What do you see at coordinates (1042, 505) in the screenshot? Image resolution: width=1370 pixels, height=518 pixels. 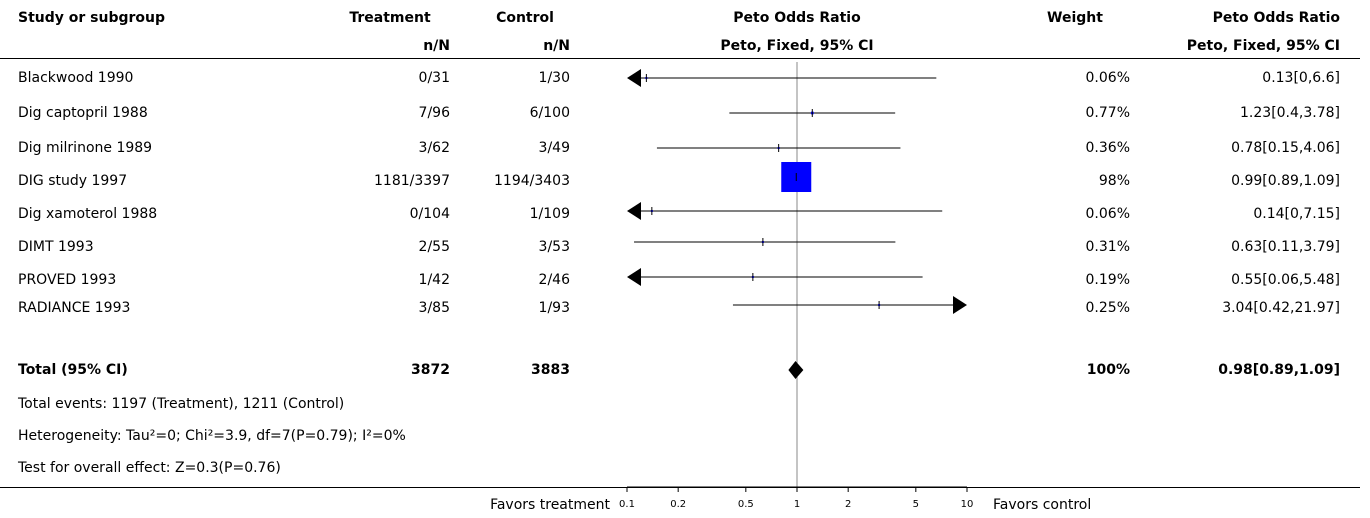 I see `favors-control-label: Favors control` at bounding box center [1042, 505].